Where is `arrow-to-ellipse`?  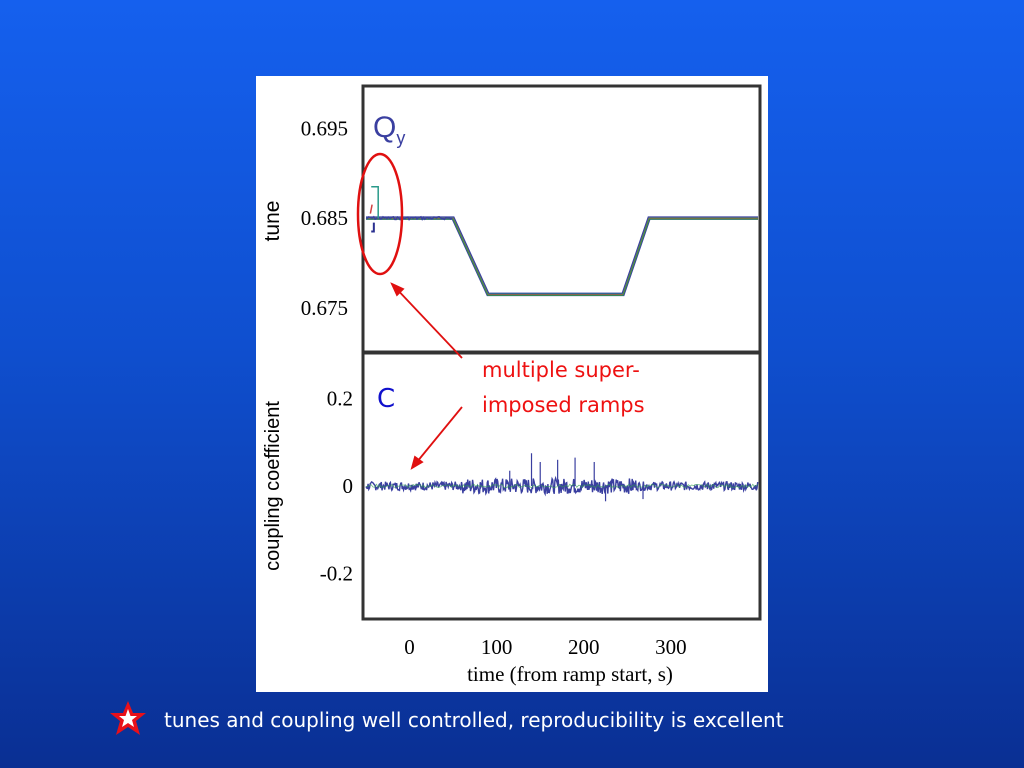
arrow-to-ellipse is located at coordinates (427, 321).